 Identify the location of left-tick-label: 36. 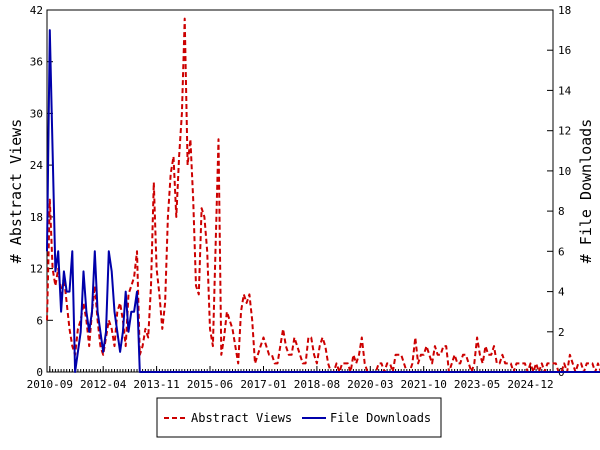
(36, 62).